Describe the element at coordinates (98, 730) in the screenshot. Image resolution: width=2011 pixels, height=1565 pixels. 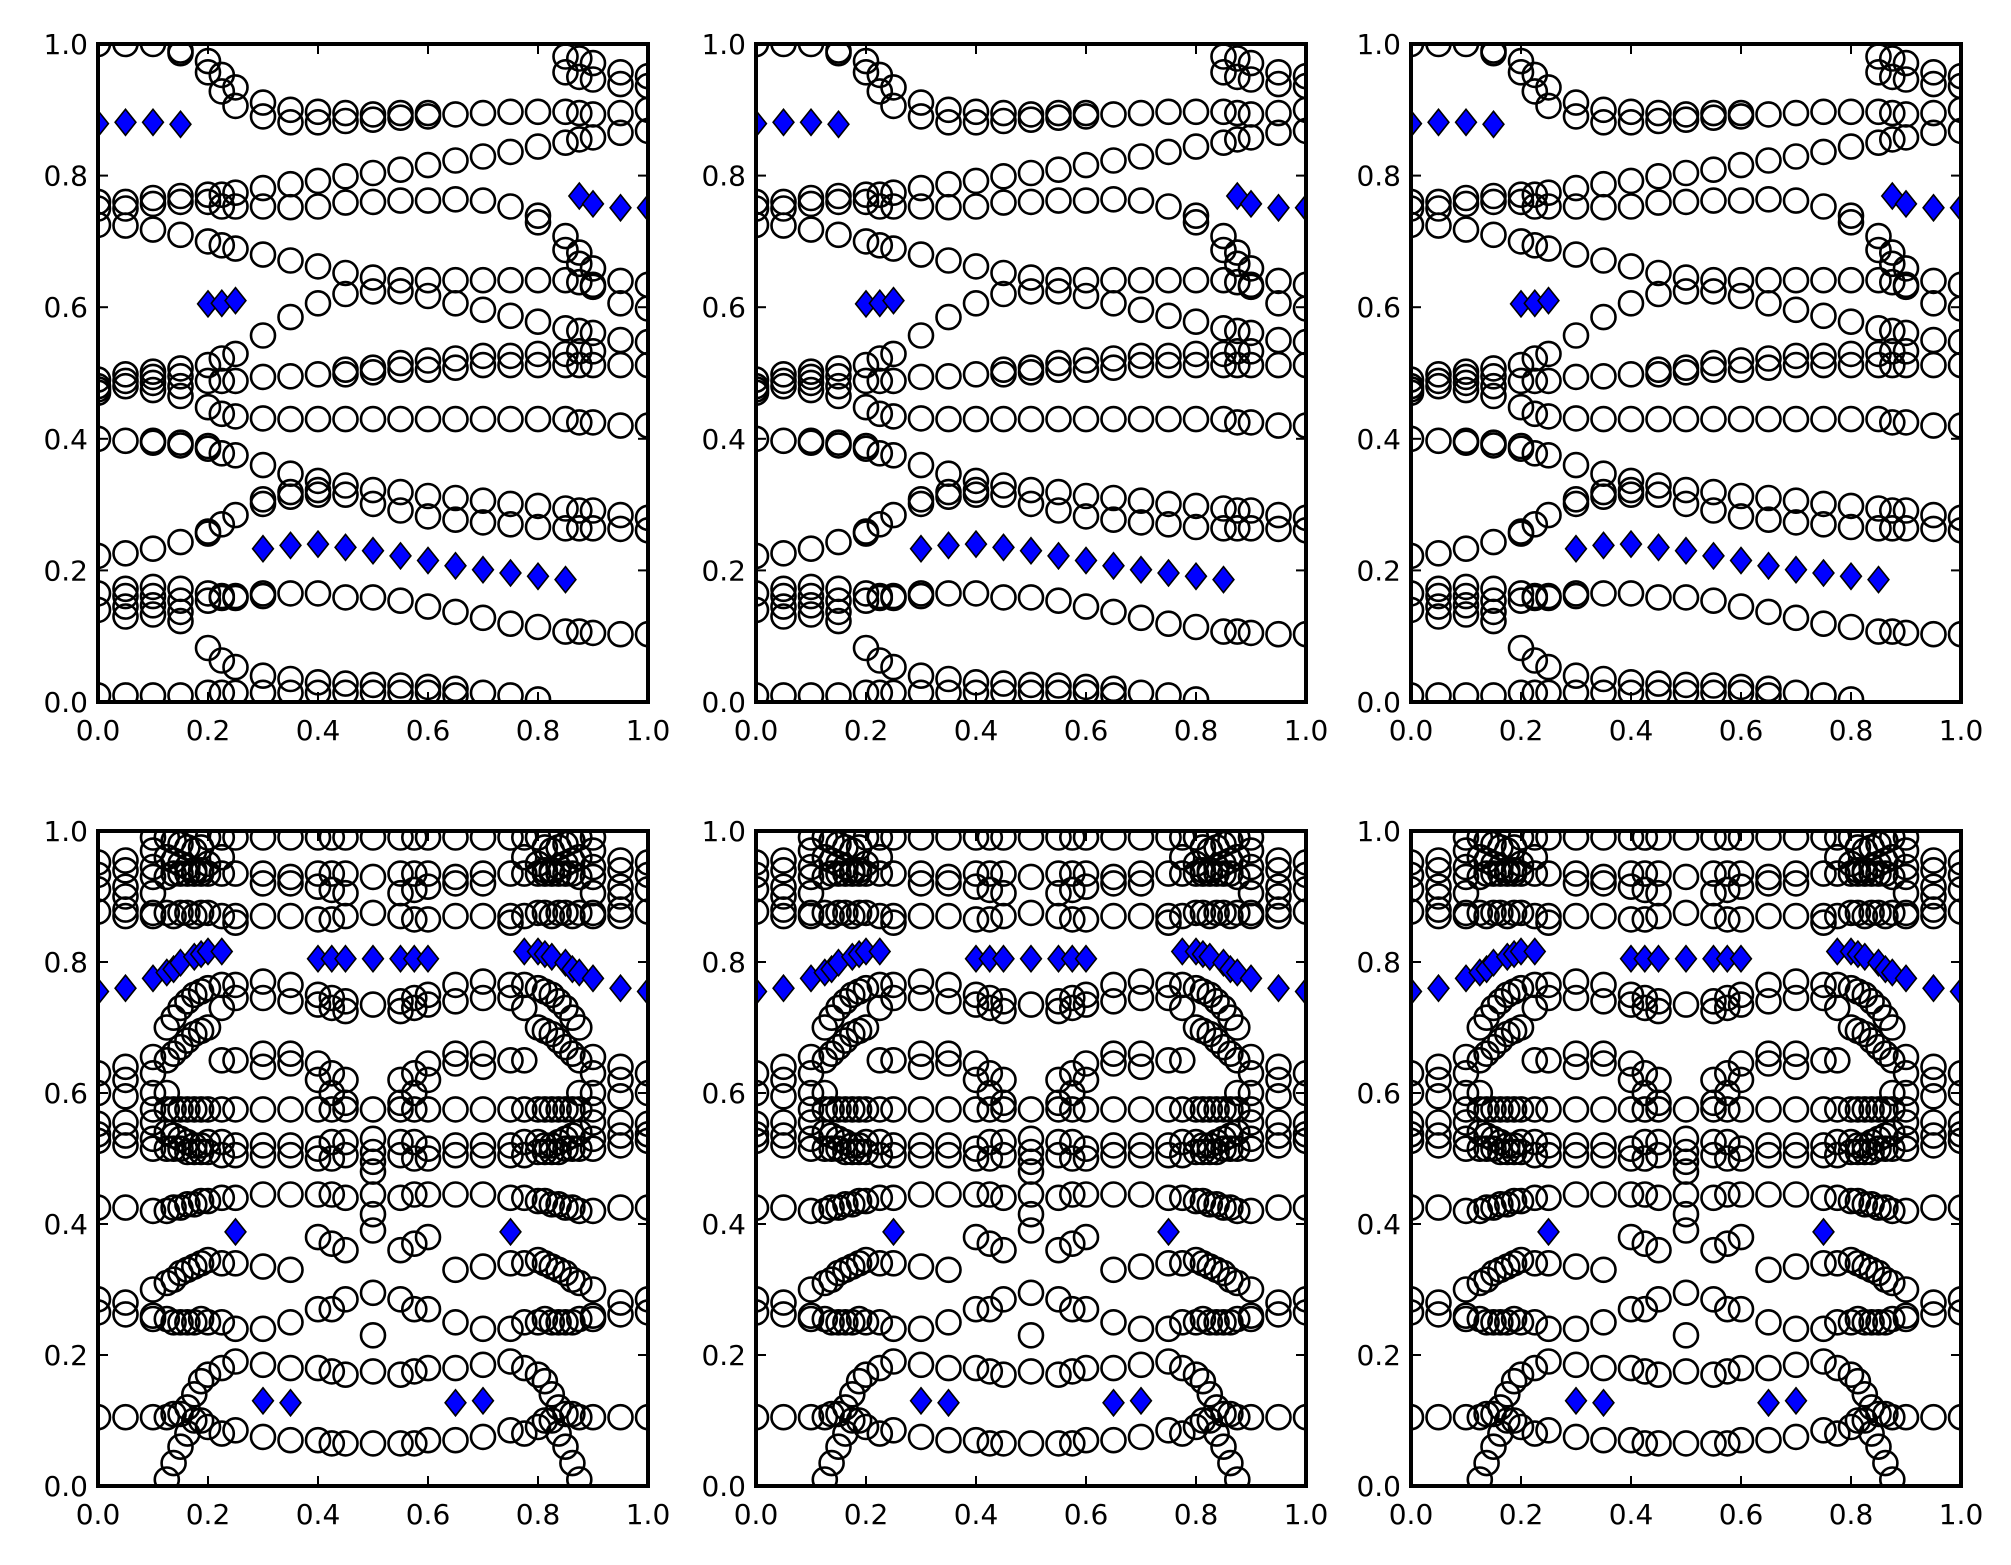
I see `x-tick-label: 0.0` at that location.